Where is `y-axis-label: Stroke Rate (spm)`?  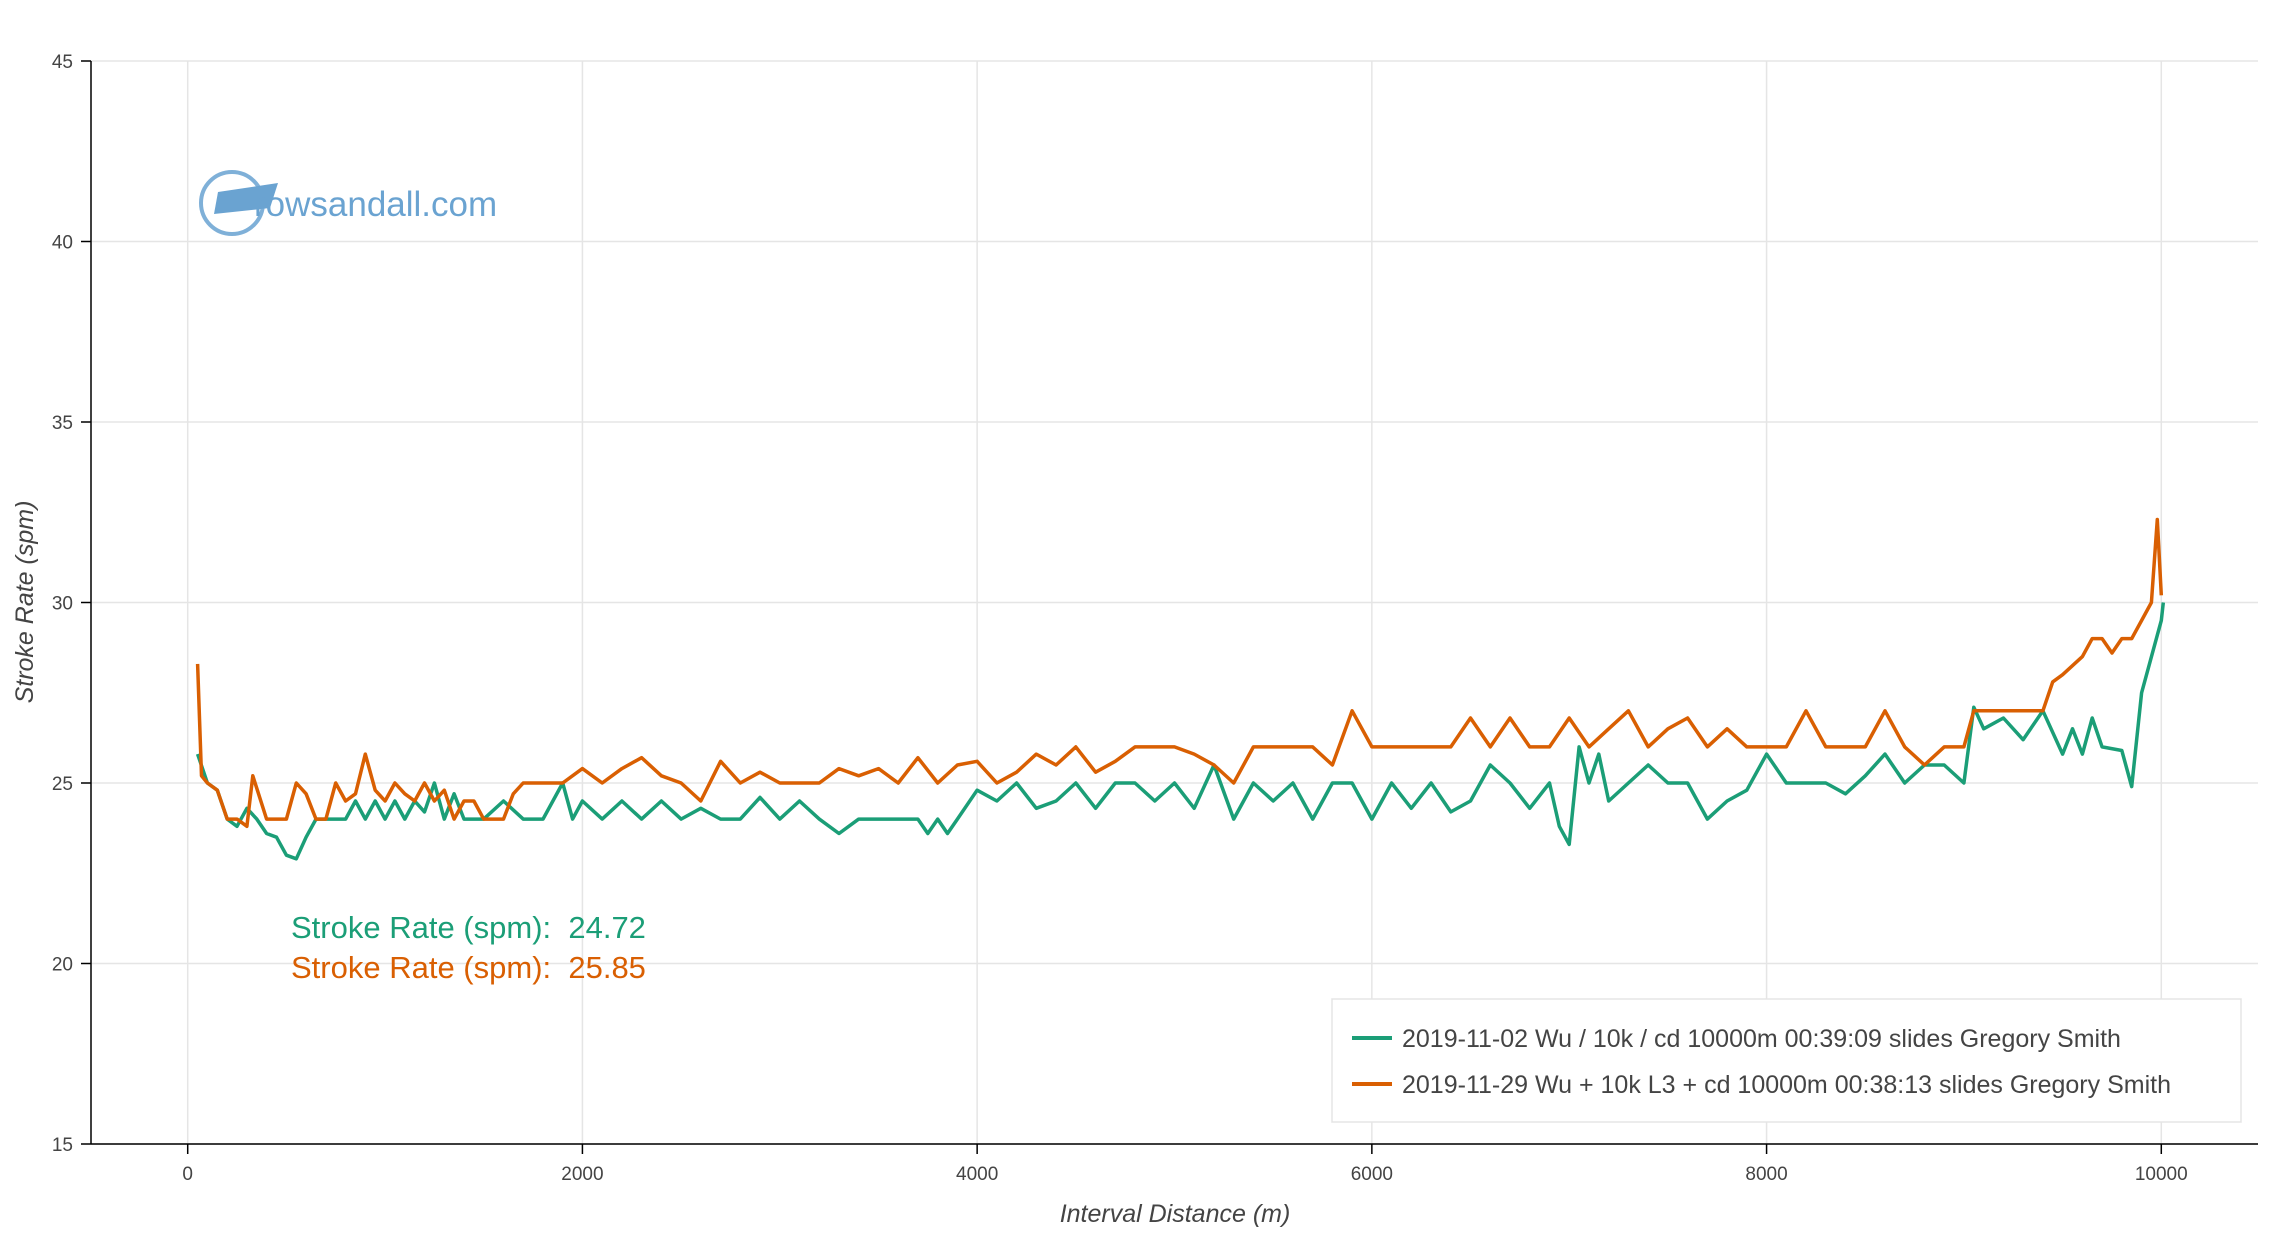
y-axis-label: Stroke Rate (spm) is located at coordinates (25, 602).